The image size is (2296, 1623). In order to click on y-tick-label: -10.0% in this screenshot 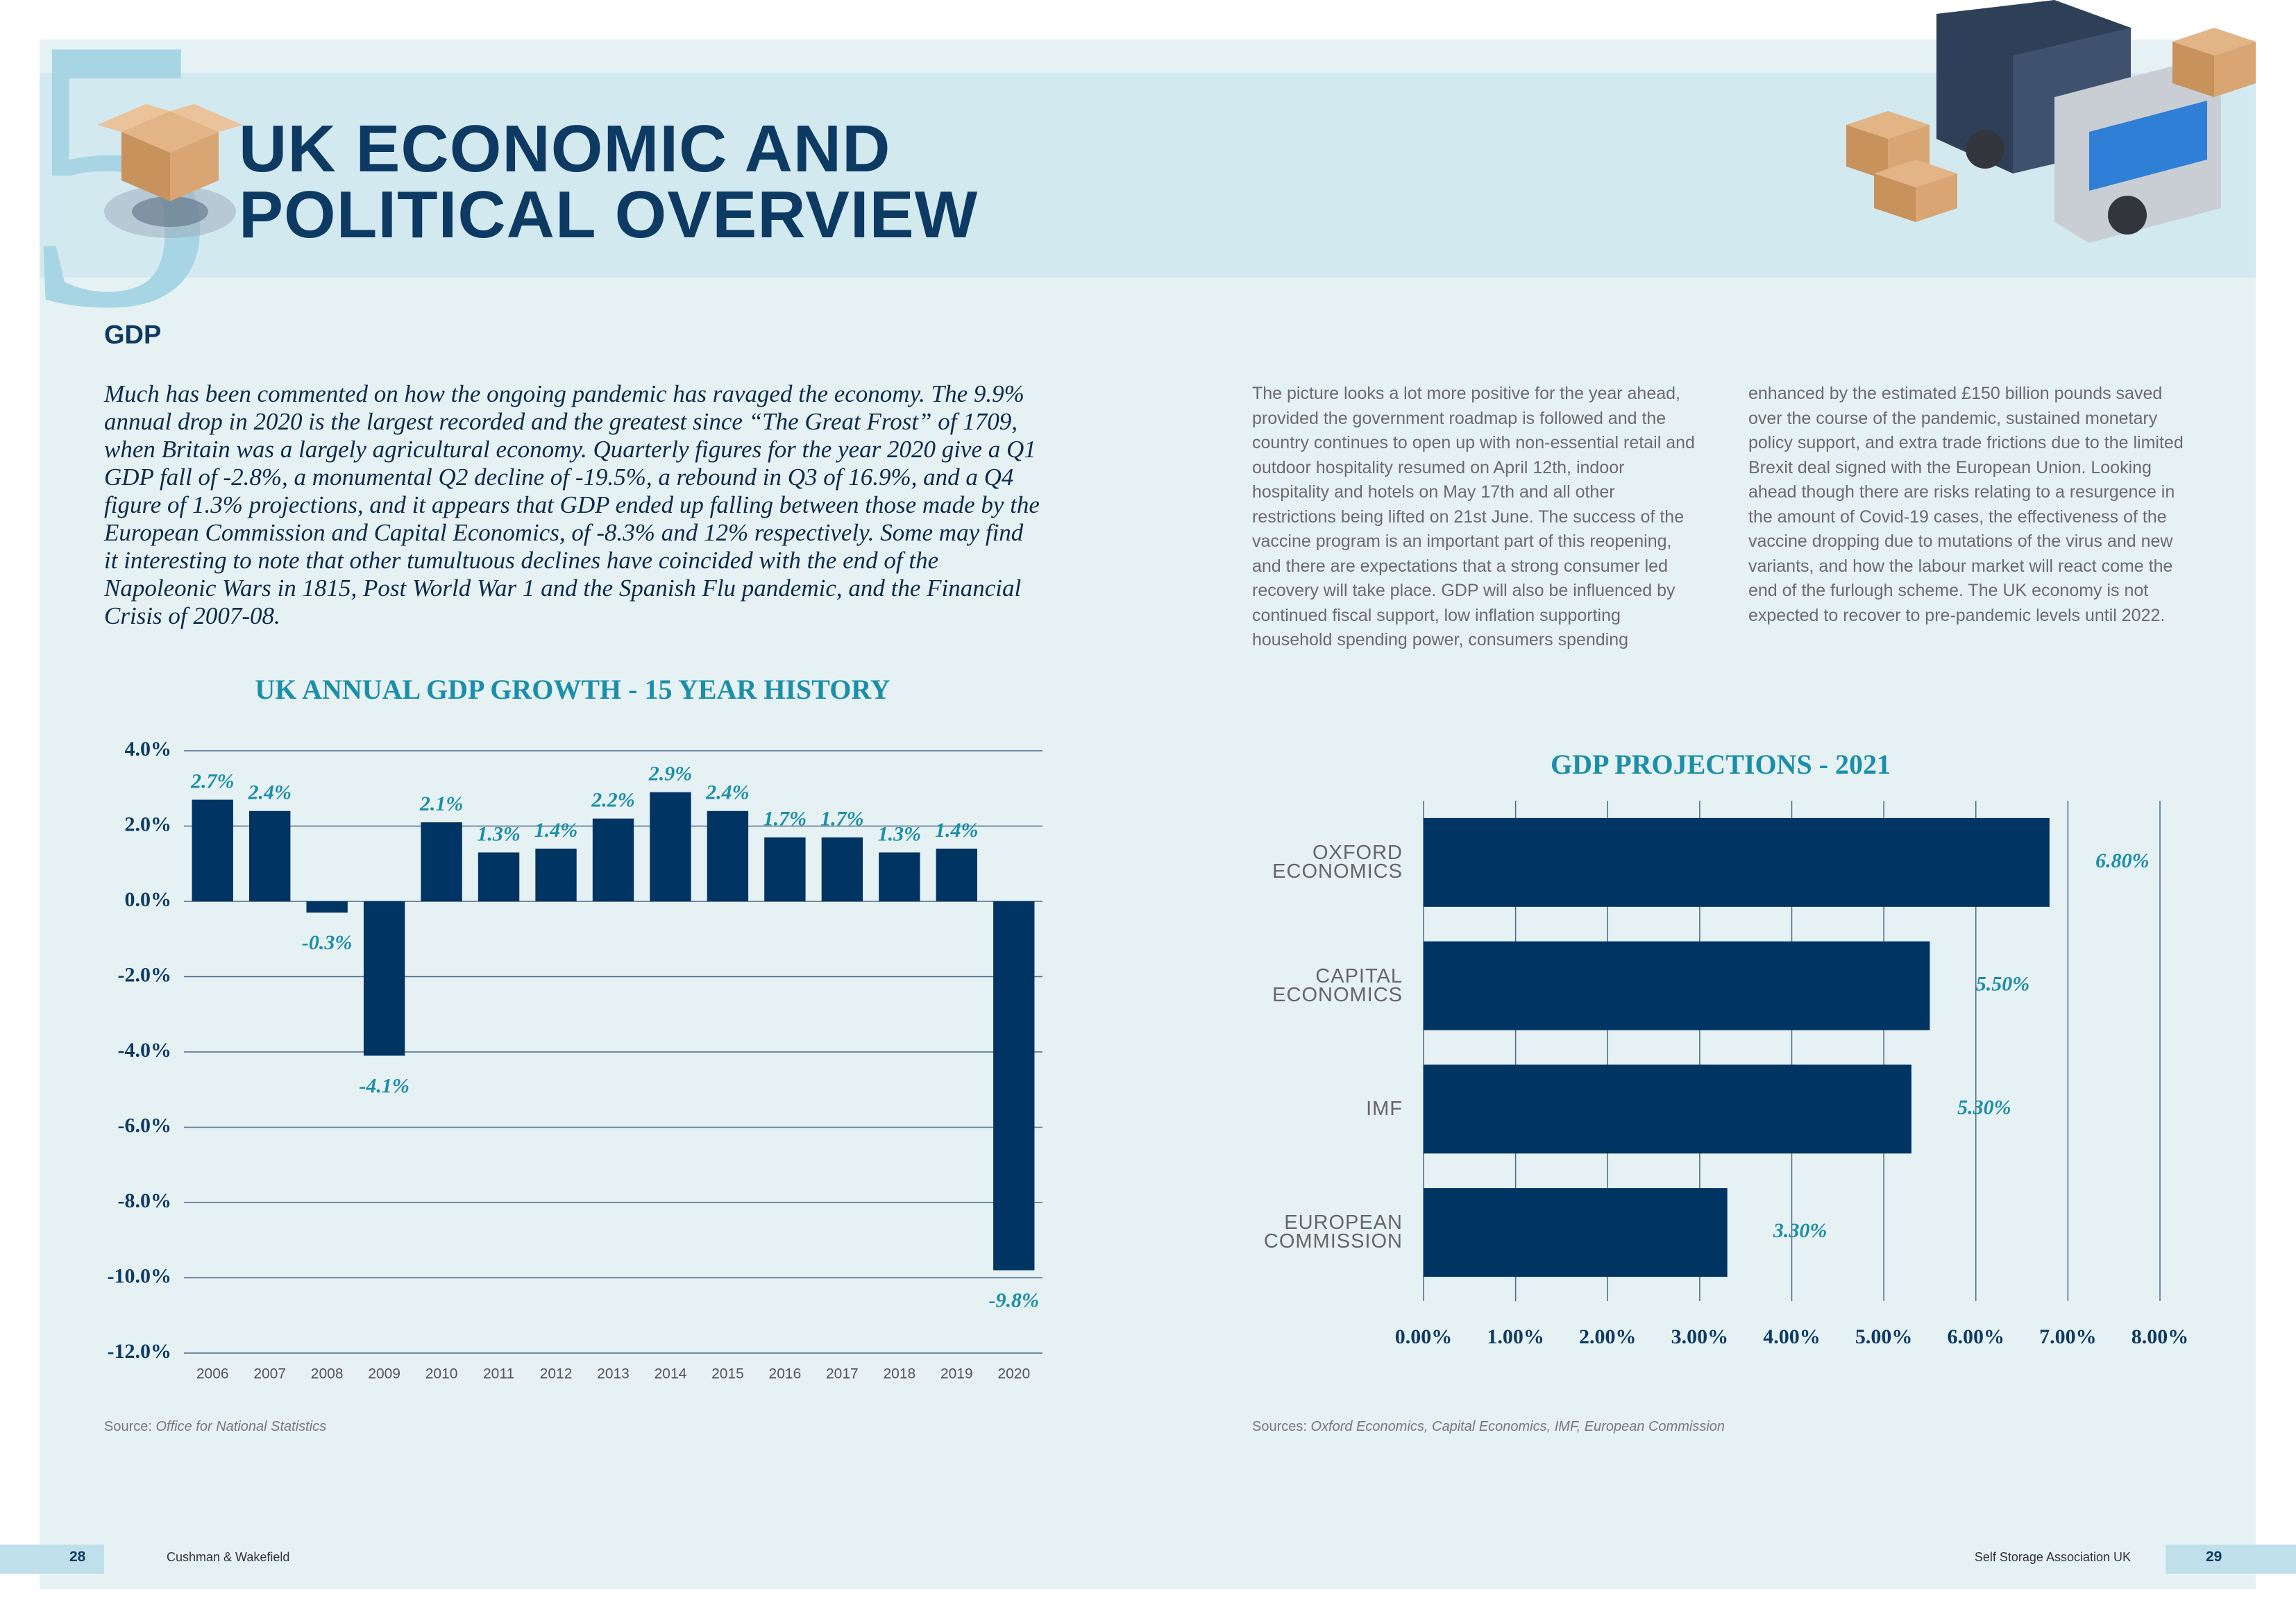, I will do `click(140, 1275)`.